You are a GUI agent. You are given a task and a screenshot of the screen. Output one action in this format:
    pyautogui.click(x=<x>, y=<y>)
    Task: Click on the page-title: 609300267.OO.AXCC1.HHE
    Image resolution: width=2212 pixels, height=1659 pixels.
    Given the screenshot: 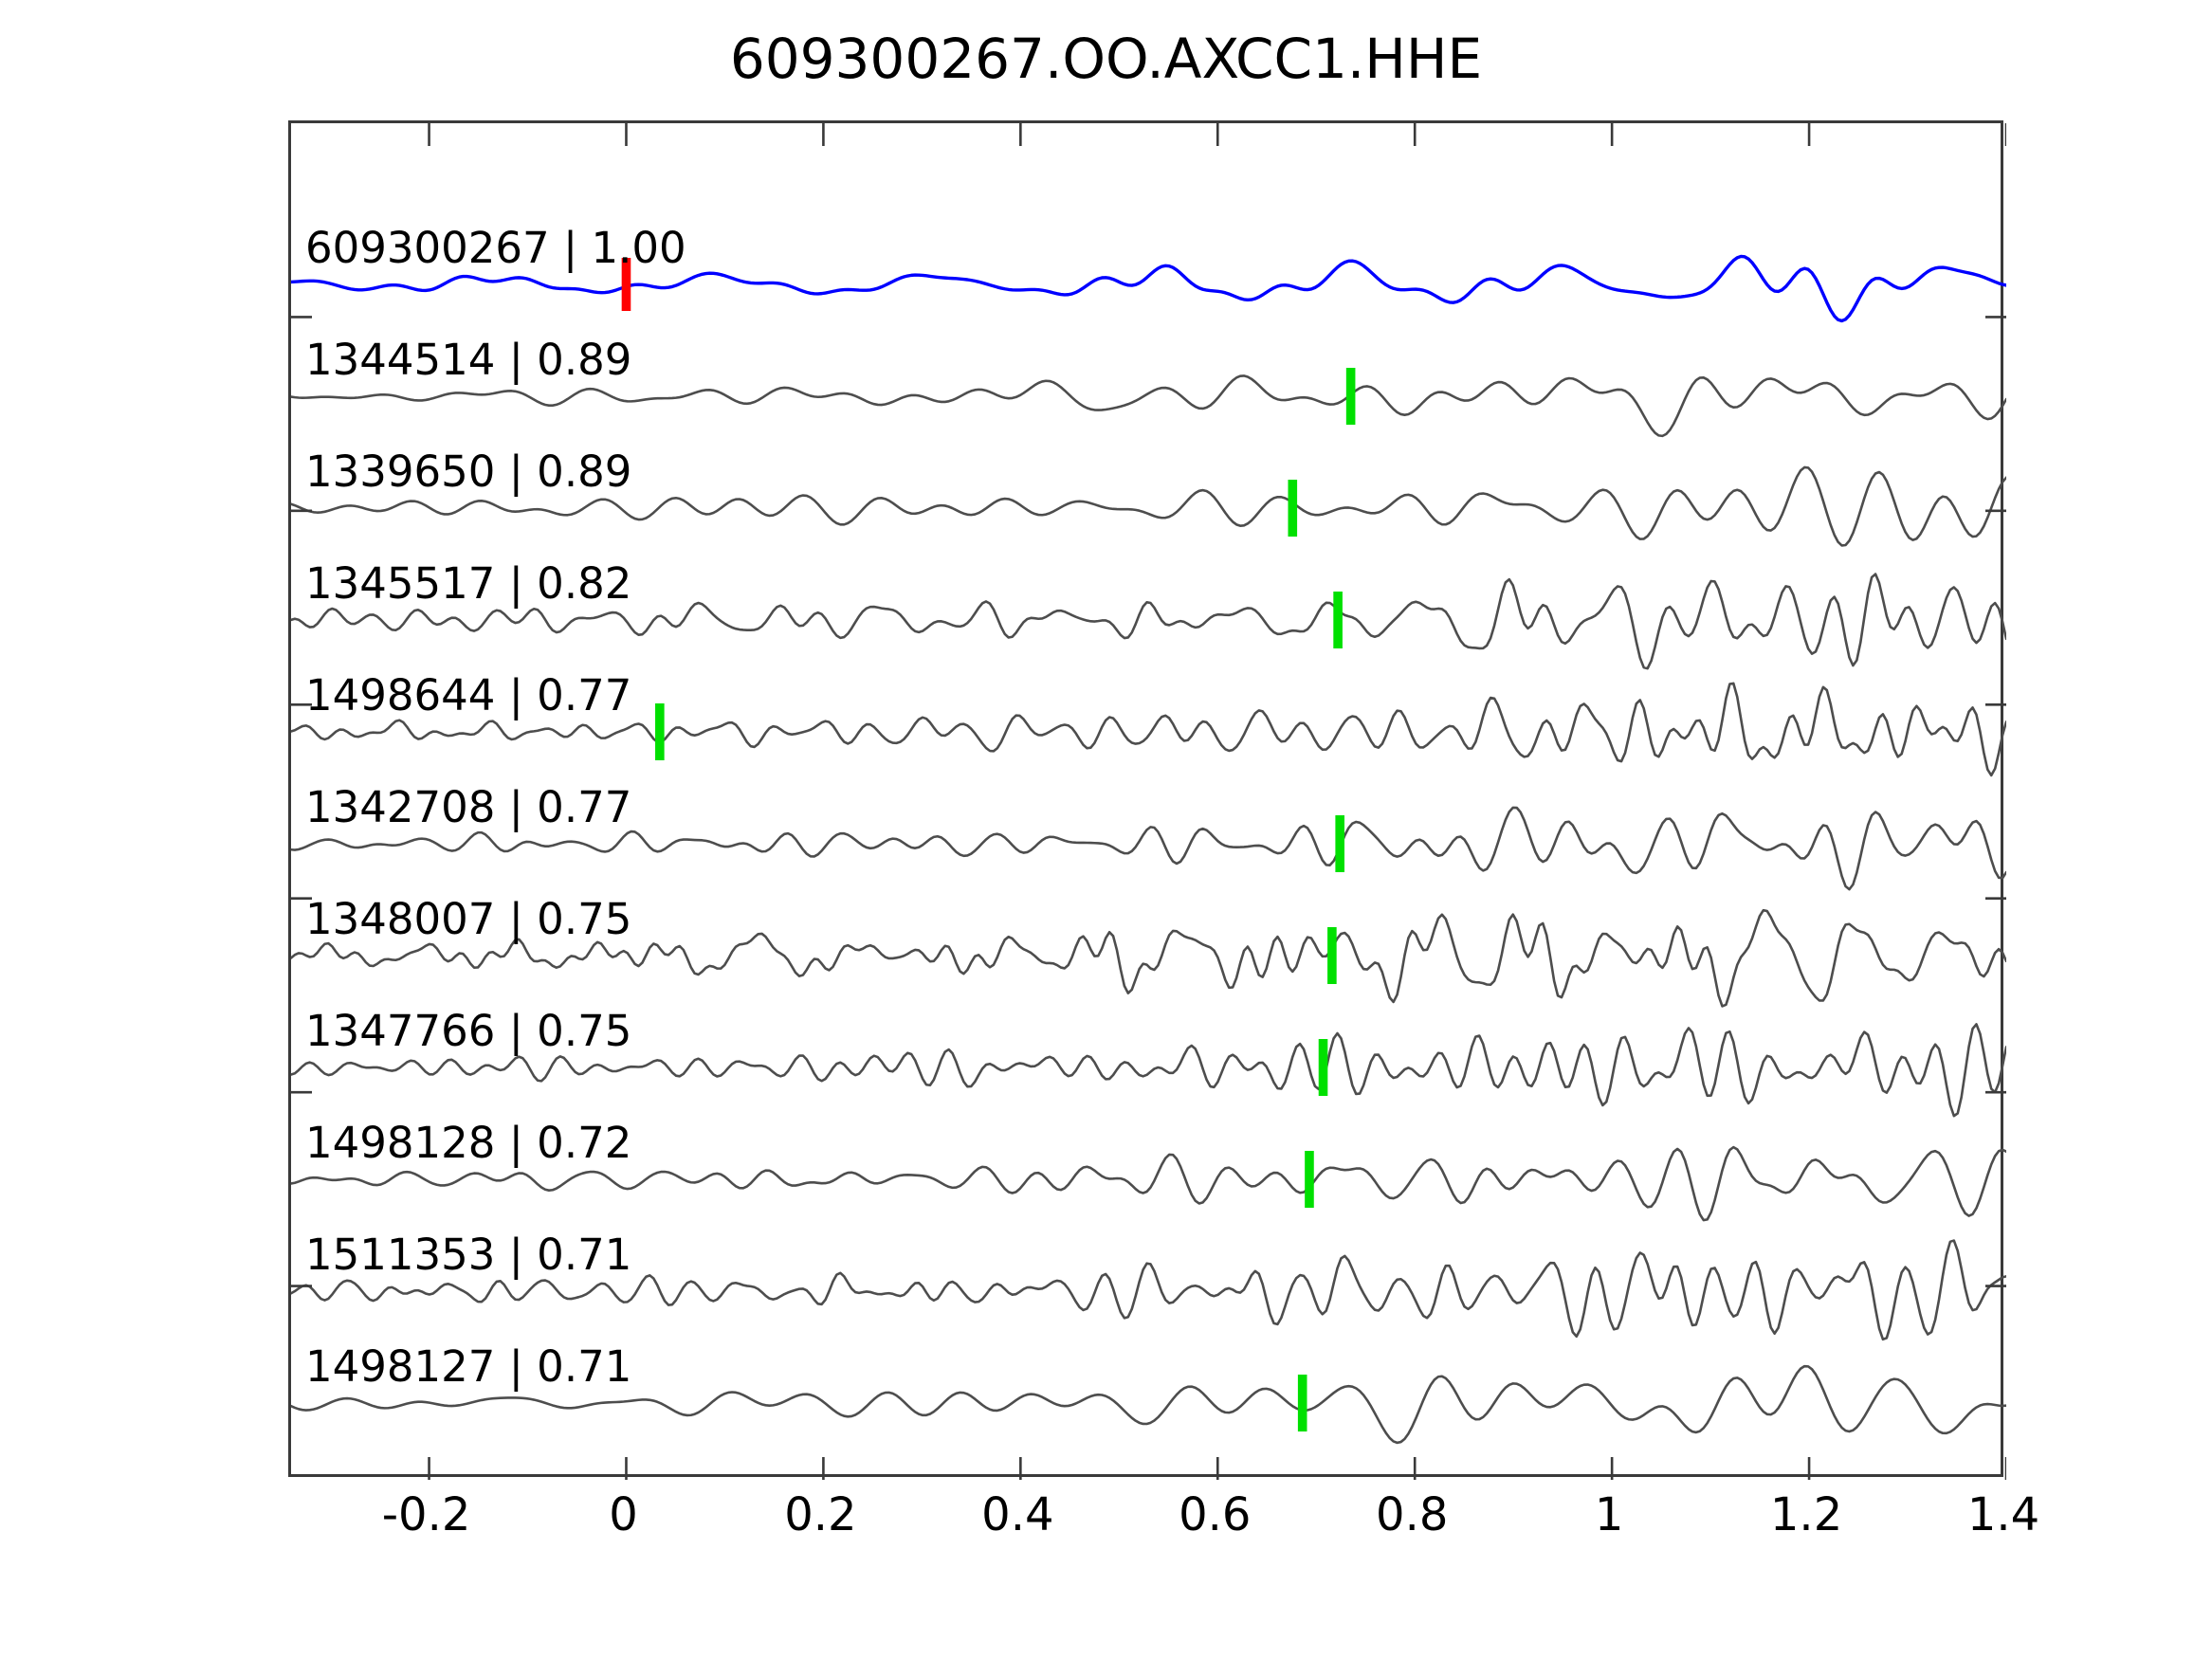 What is the action you would take?
    pyautogui.click(x=1106, y=59)
    